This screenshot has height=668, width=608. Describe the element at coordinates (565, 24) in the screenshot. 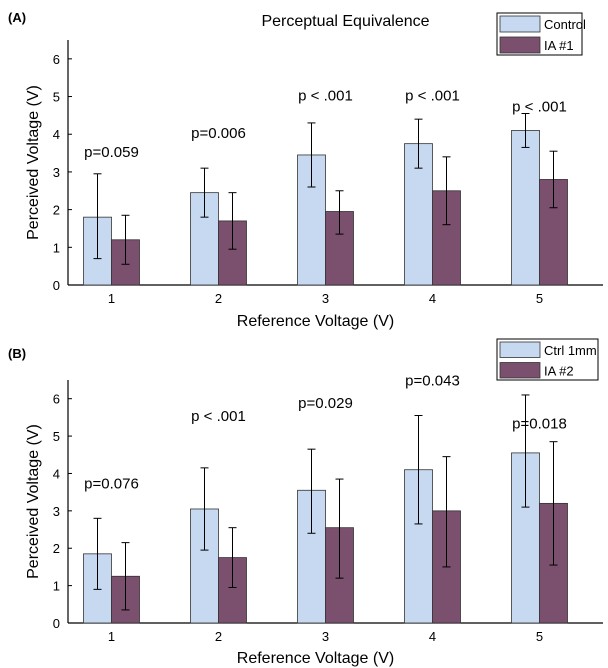

I see `legend-label: Control` at that location.